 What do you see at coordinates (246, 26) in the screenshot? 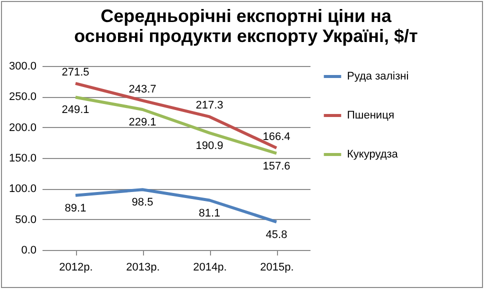
I see `chart-title: Середньорічні експортні ціни на основні продукти експорту Україні, $/т` at bounding box center [246, 26].